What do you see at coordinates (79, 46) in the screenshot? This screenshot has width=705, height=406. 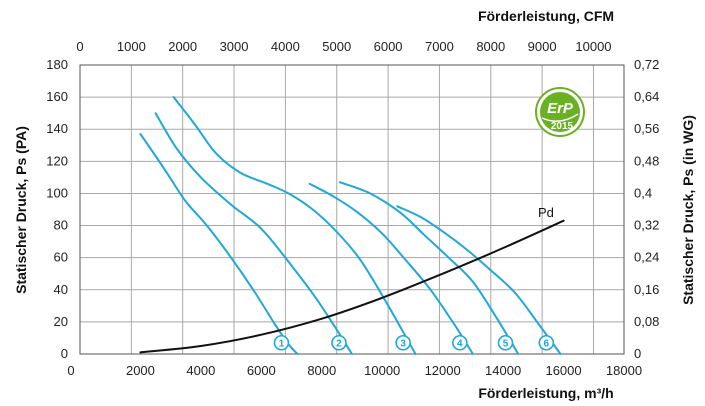 I see `top-tick-label: 0` at bounding box center [79, 46].